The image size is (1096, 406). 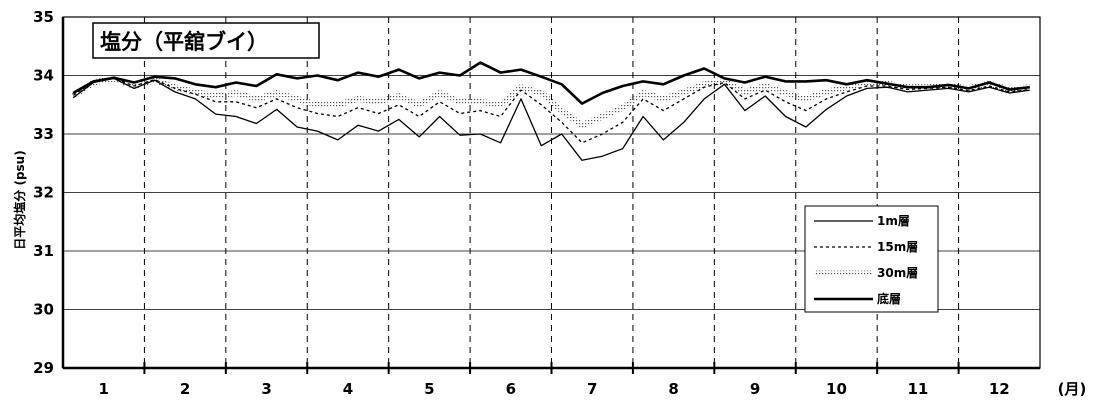 What do you see at coordinates (551, 83) in the screenshot?
I see `series-line-底層` at bounding box center [551, 83].